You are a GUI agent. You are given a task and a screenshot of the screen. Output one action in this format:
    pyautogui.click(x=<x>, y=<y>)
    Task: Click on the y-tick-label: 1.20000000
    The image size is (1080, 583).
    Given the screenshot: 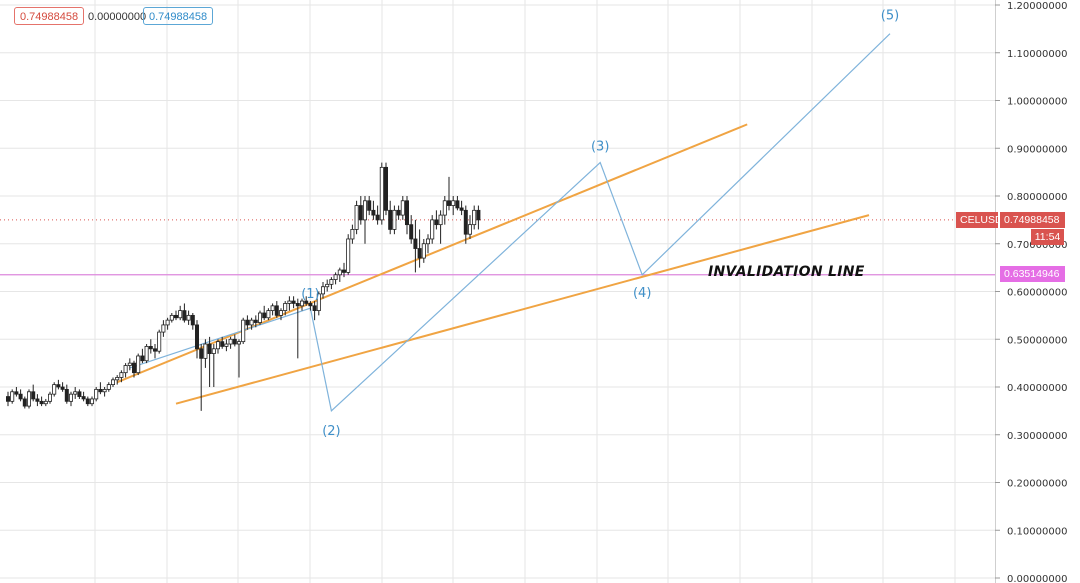 What is the action you would take?
    pyautogui.click(x=1037, y=6)
    